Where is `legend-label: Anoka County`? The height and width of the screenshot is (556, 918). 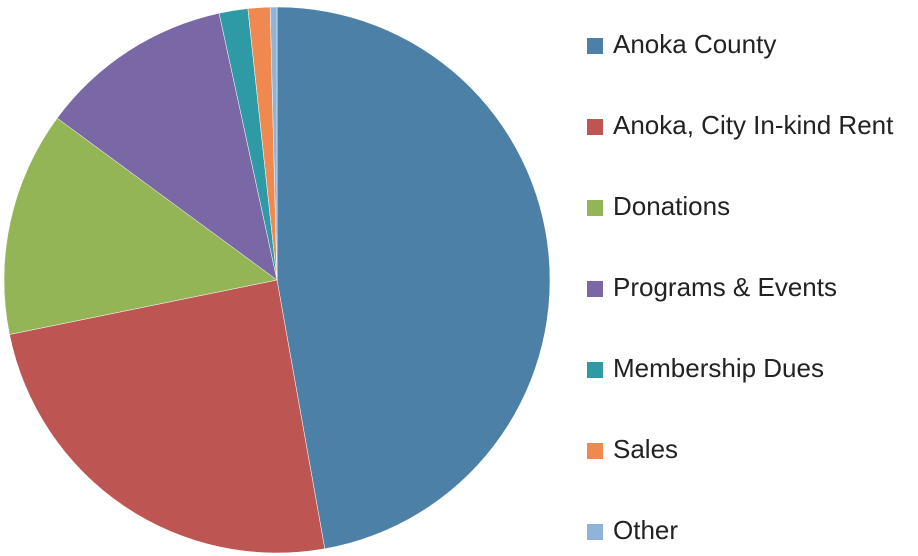 legend-label: Anoka County is located at coordinates (694, 44).